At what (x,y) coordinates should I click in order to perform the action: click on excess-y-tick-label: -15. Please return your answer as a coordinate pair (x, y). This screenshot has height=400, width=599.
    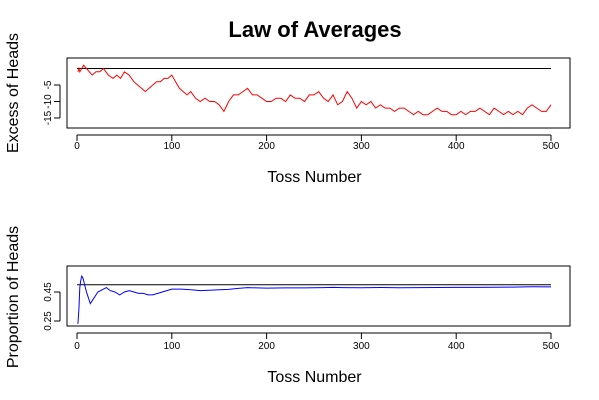
    Looking at the image, I should click on (48, 117).